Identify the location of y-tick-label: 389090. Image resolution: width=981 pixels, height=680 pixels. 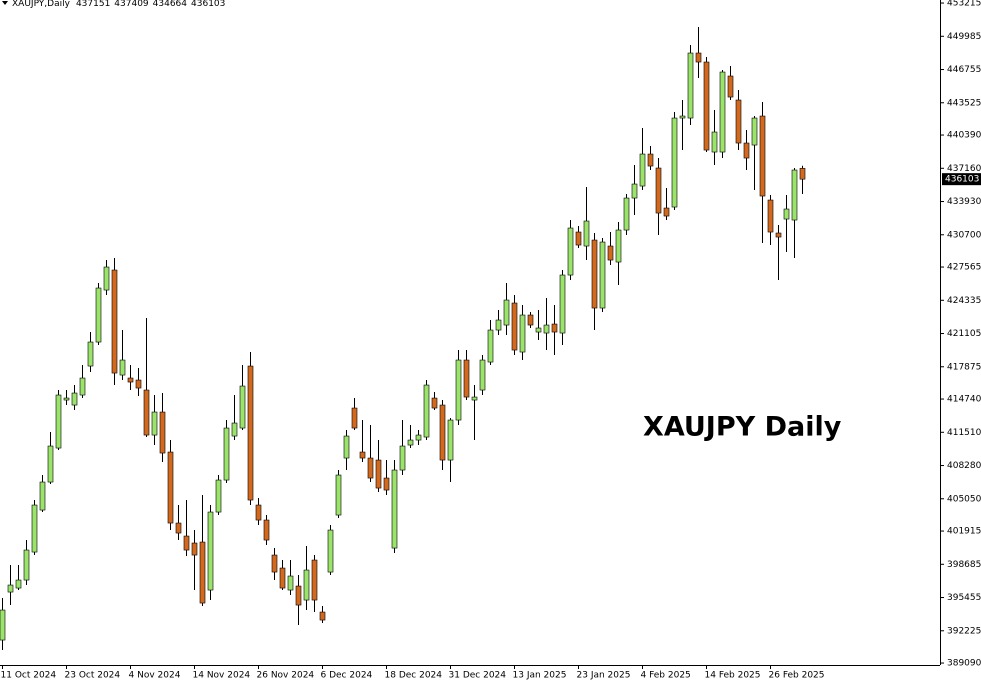
(964, 664).